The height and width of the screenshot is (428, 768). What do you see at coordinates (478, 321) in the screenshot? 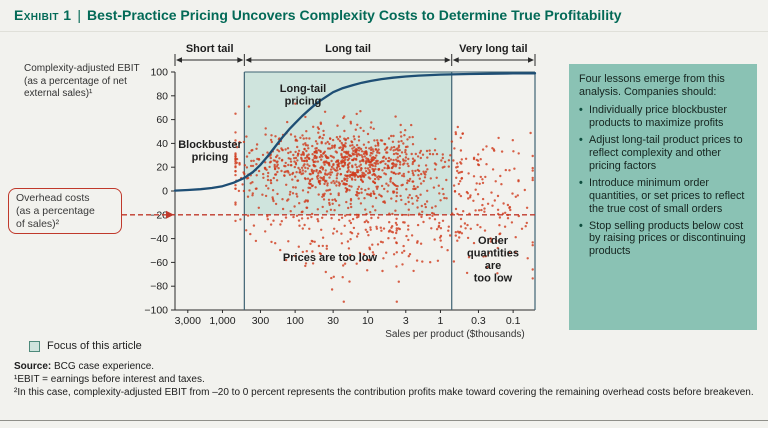
I see `x-tick-label: 0.3` at bounding box center [478, 321].